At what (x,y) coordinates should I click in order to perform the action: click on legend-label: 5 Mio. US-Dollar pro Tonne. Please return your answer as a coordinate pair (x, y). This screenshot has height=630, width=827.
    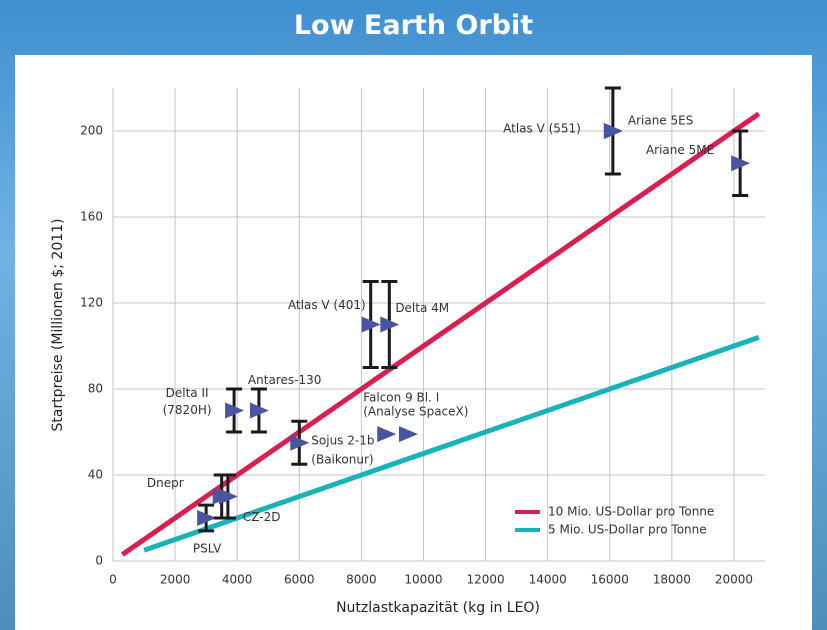
    Looking at the image, I should click on (627, 530).